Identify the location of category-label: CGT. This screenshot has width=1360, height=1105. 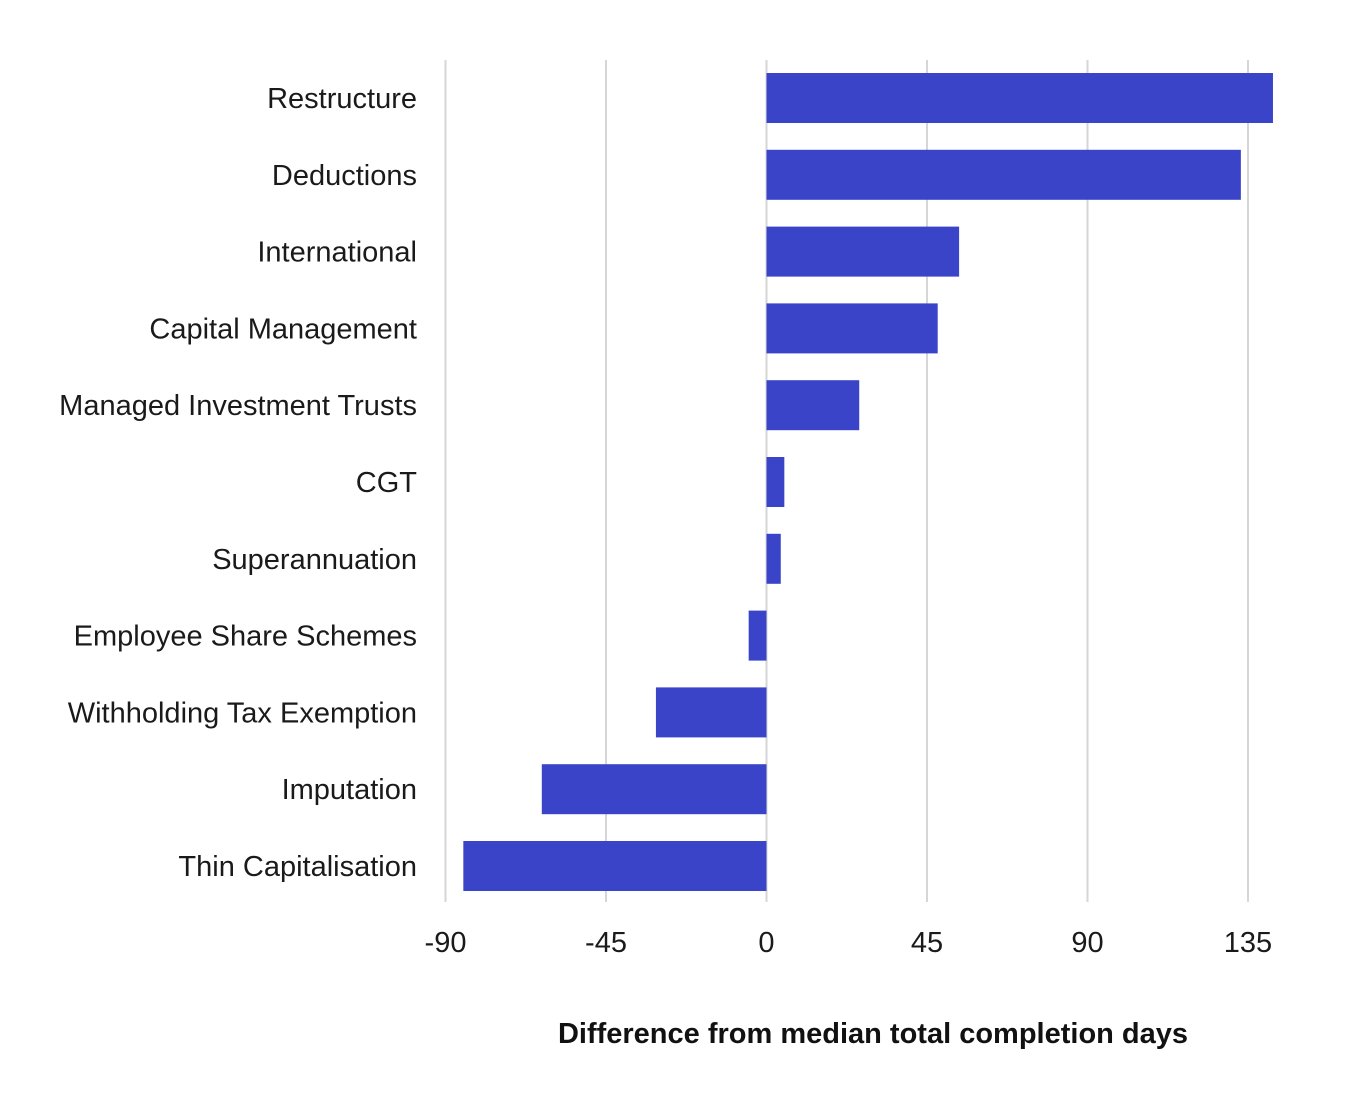
(387, 483).